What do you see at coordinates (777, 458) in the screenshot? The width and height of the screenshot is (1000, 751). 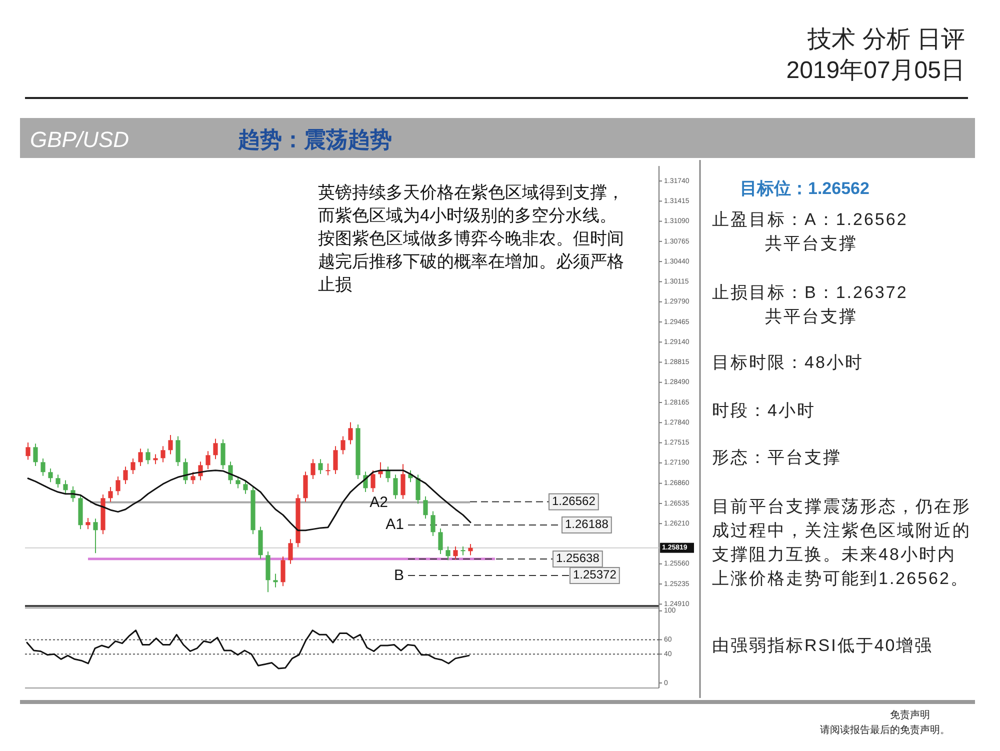 I see `text: 形态：平台支撑` at bounding box center [777, 458].